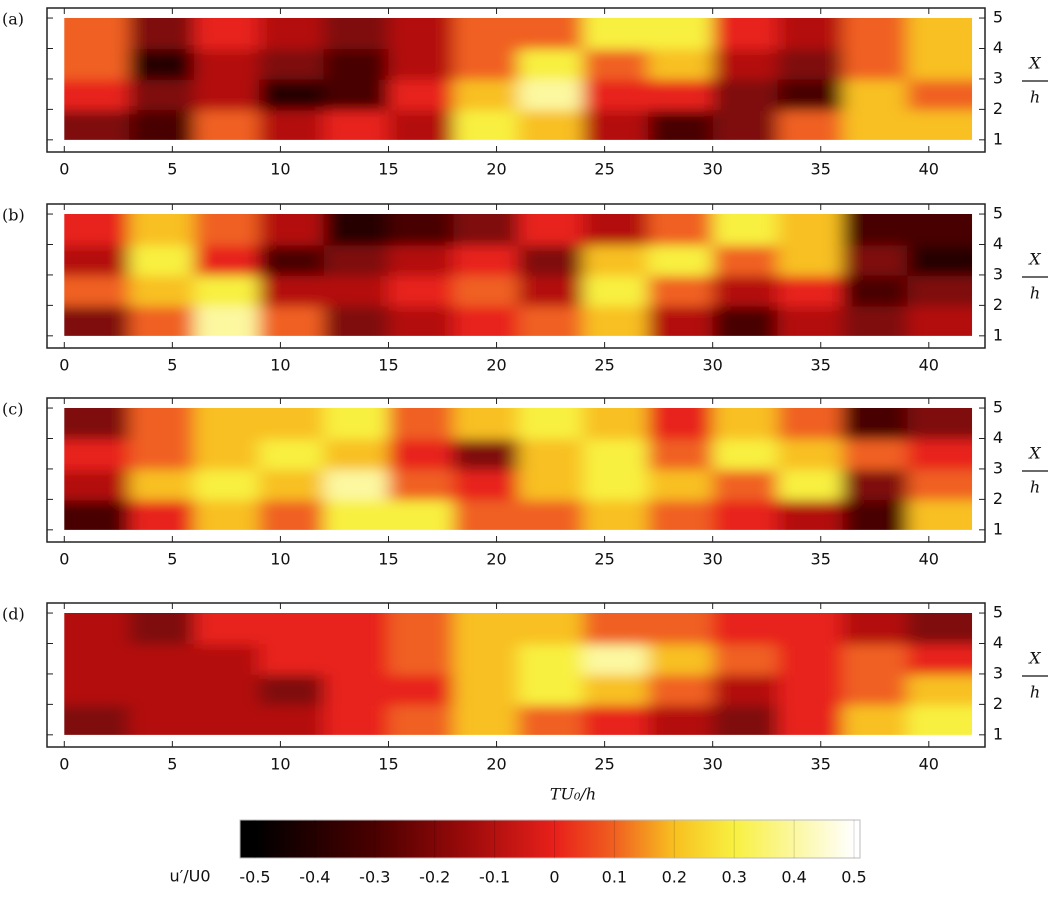  I want to click on colorbar-tick-label: 0.5, so click(853, 877).